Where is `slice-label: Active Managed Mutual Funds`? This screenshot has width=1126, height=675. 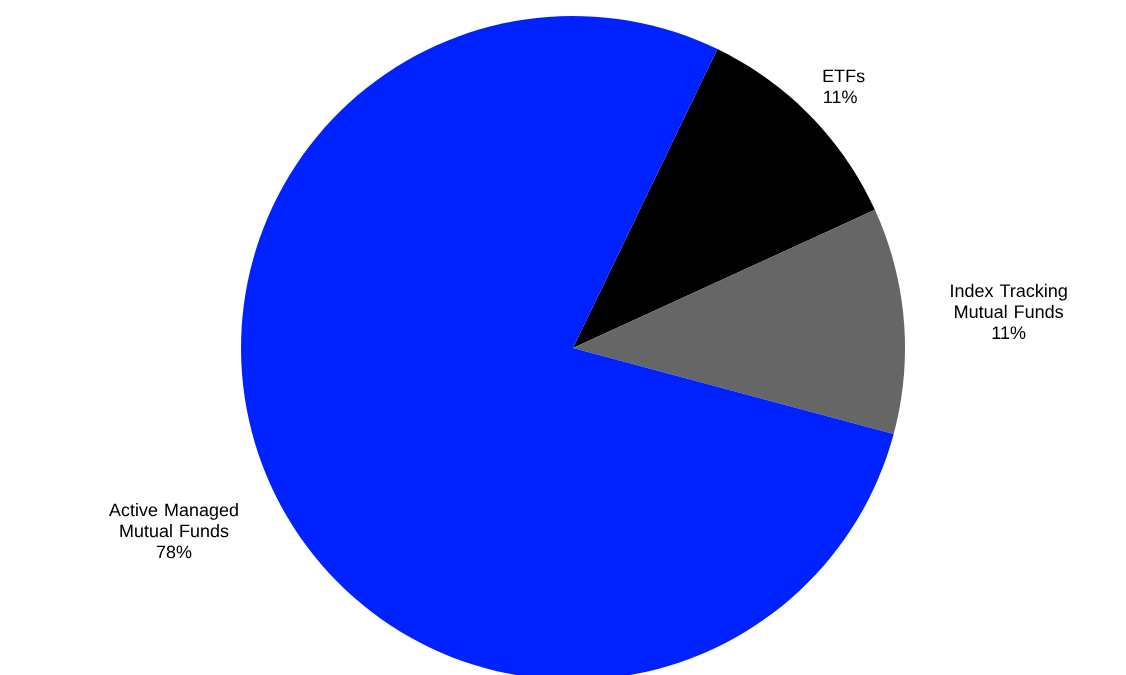 slice-label: Active Managed Mutual Funds is located at coordinates (173, 520).